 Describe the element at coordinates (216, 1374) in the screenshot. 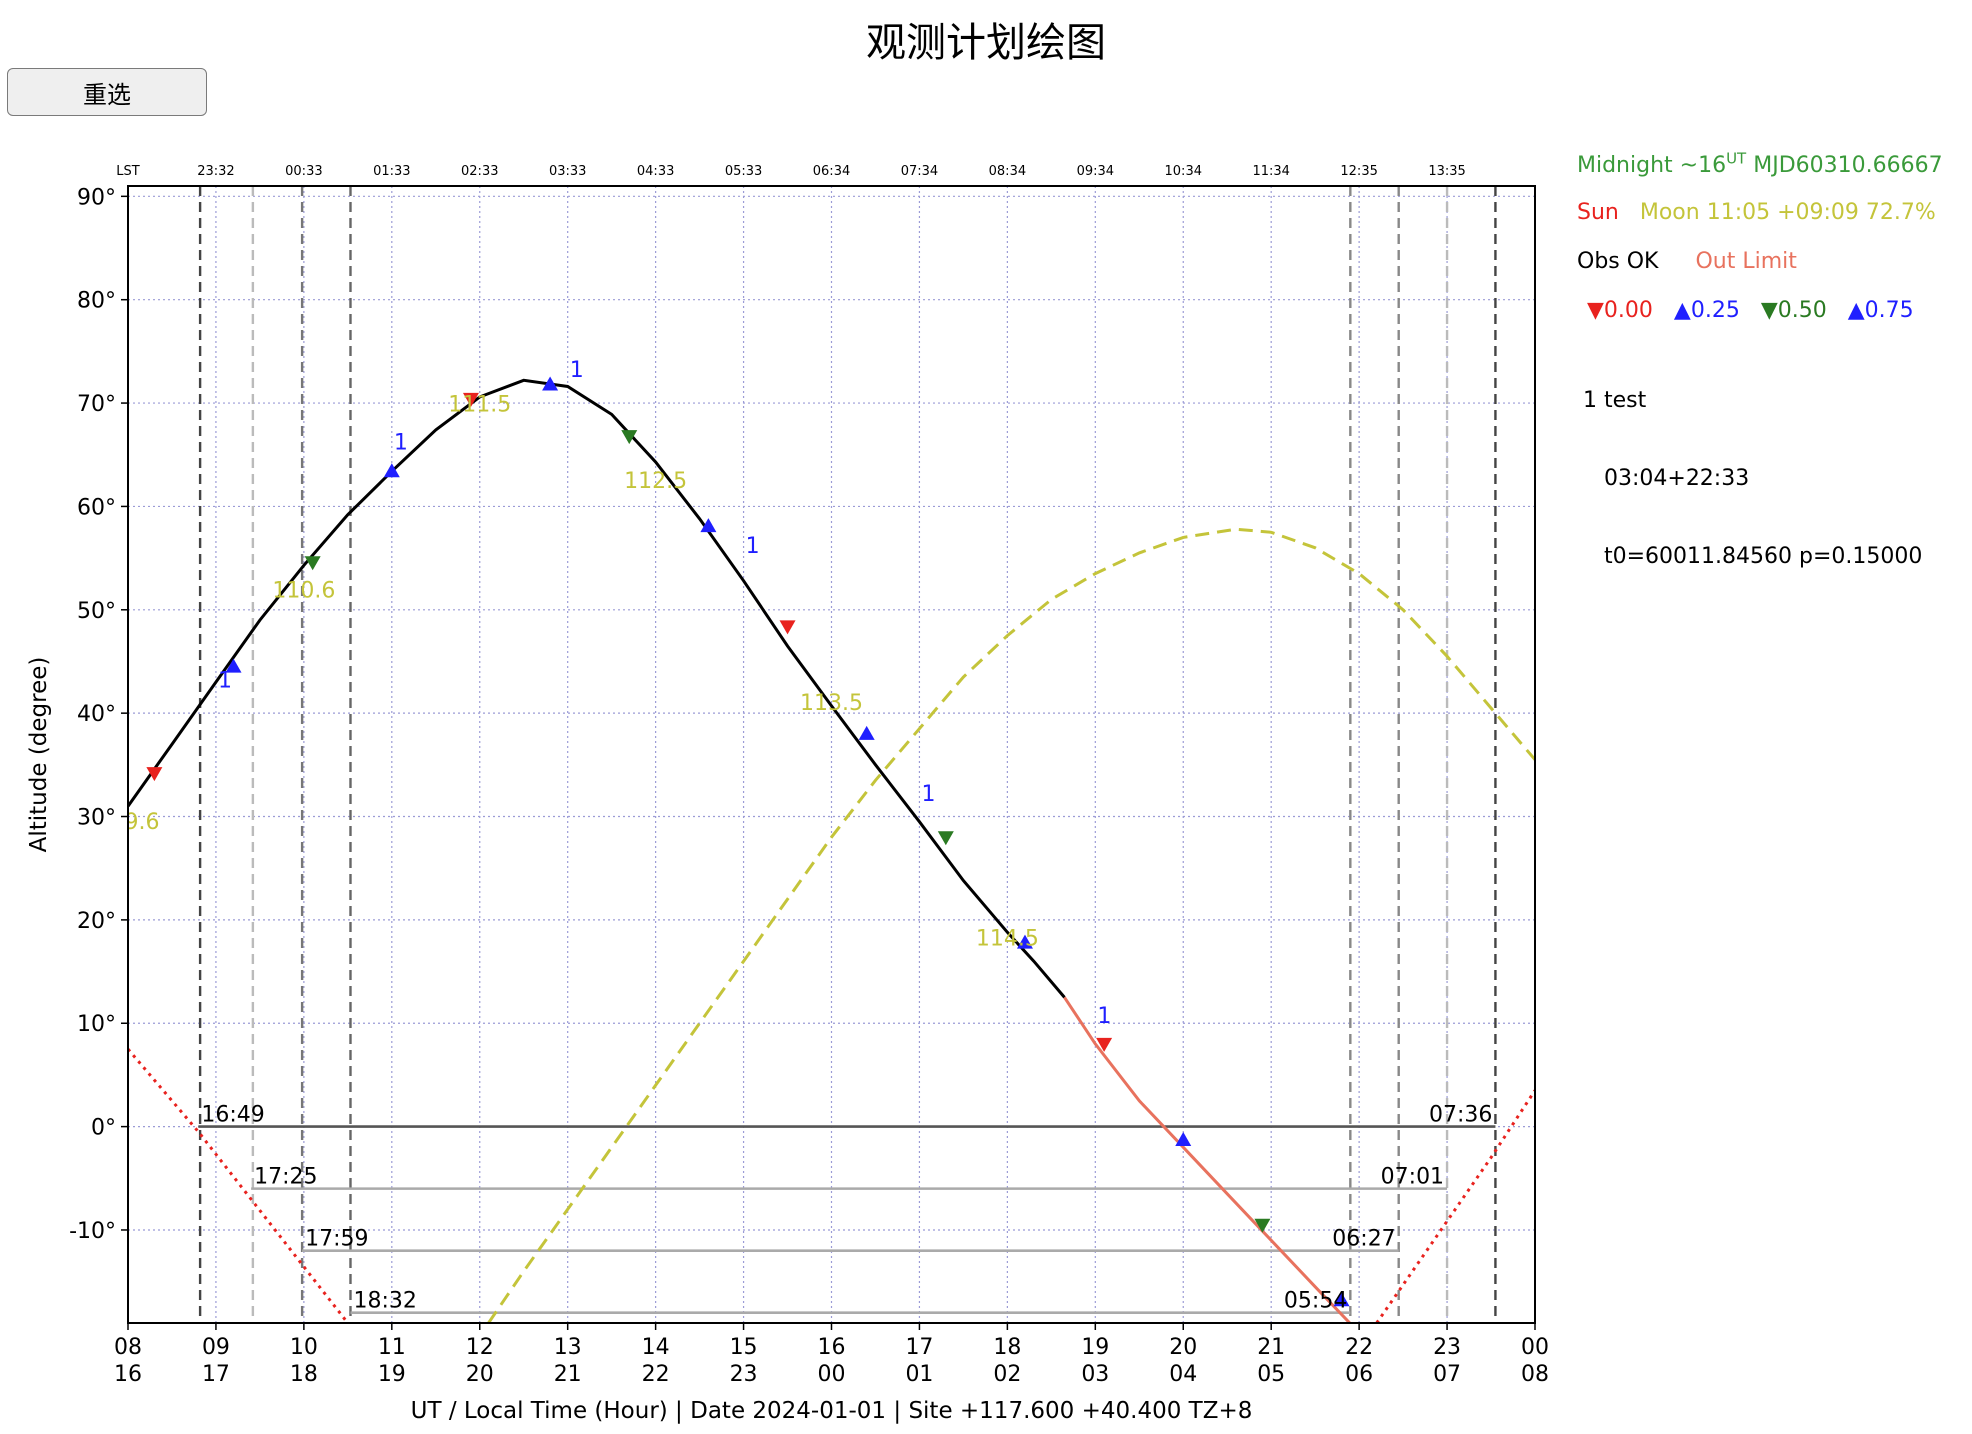

I see `x-tick-label-local: 17` at that location.